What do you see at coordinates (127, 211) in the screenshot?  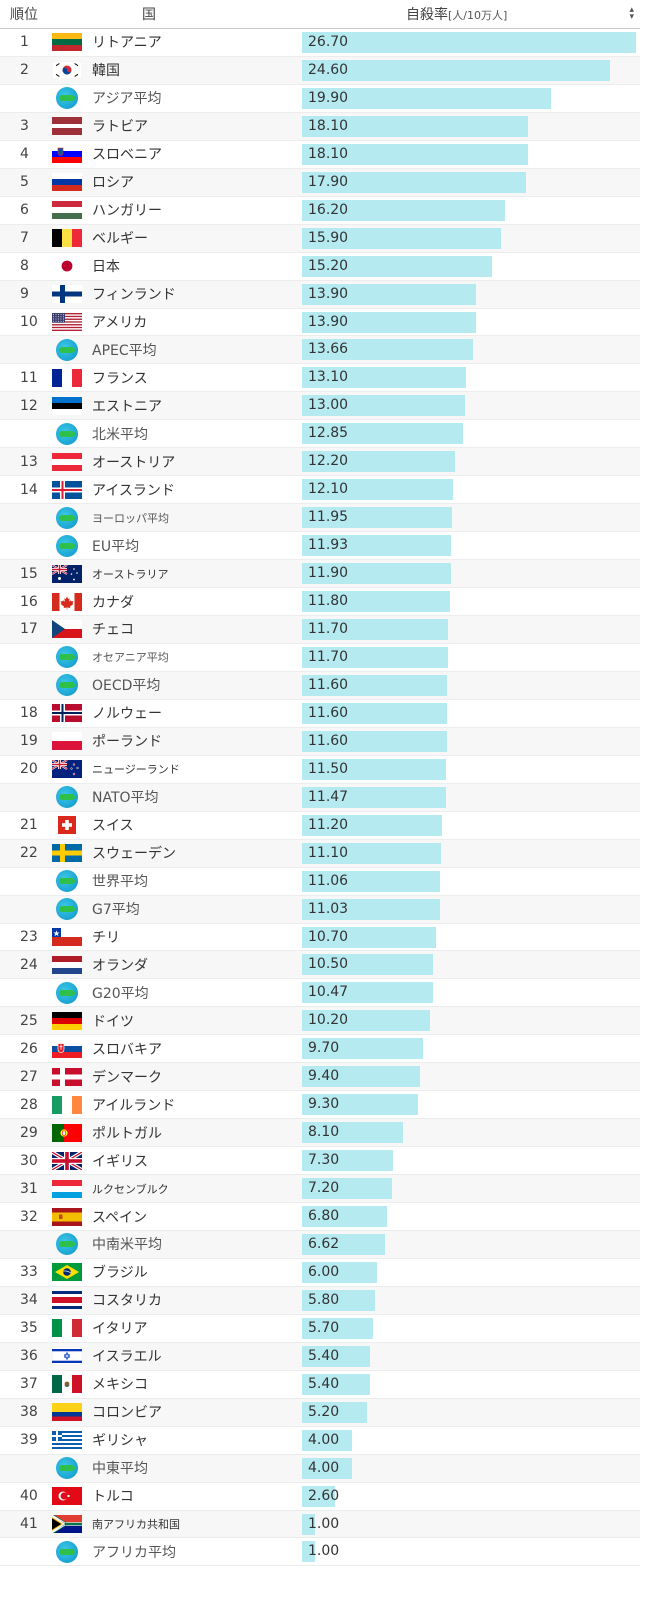 I see `country-name: ハンガリー` at bounding box center [127, 211].